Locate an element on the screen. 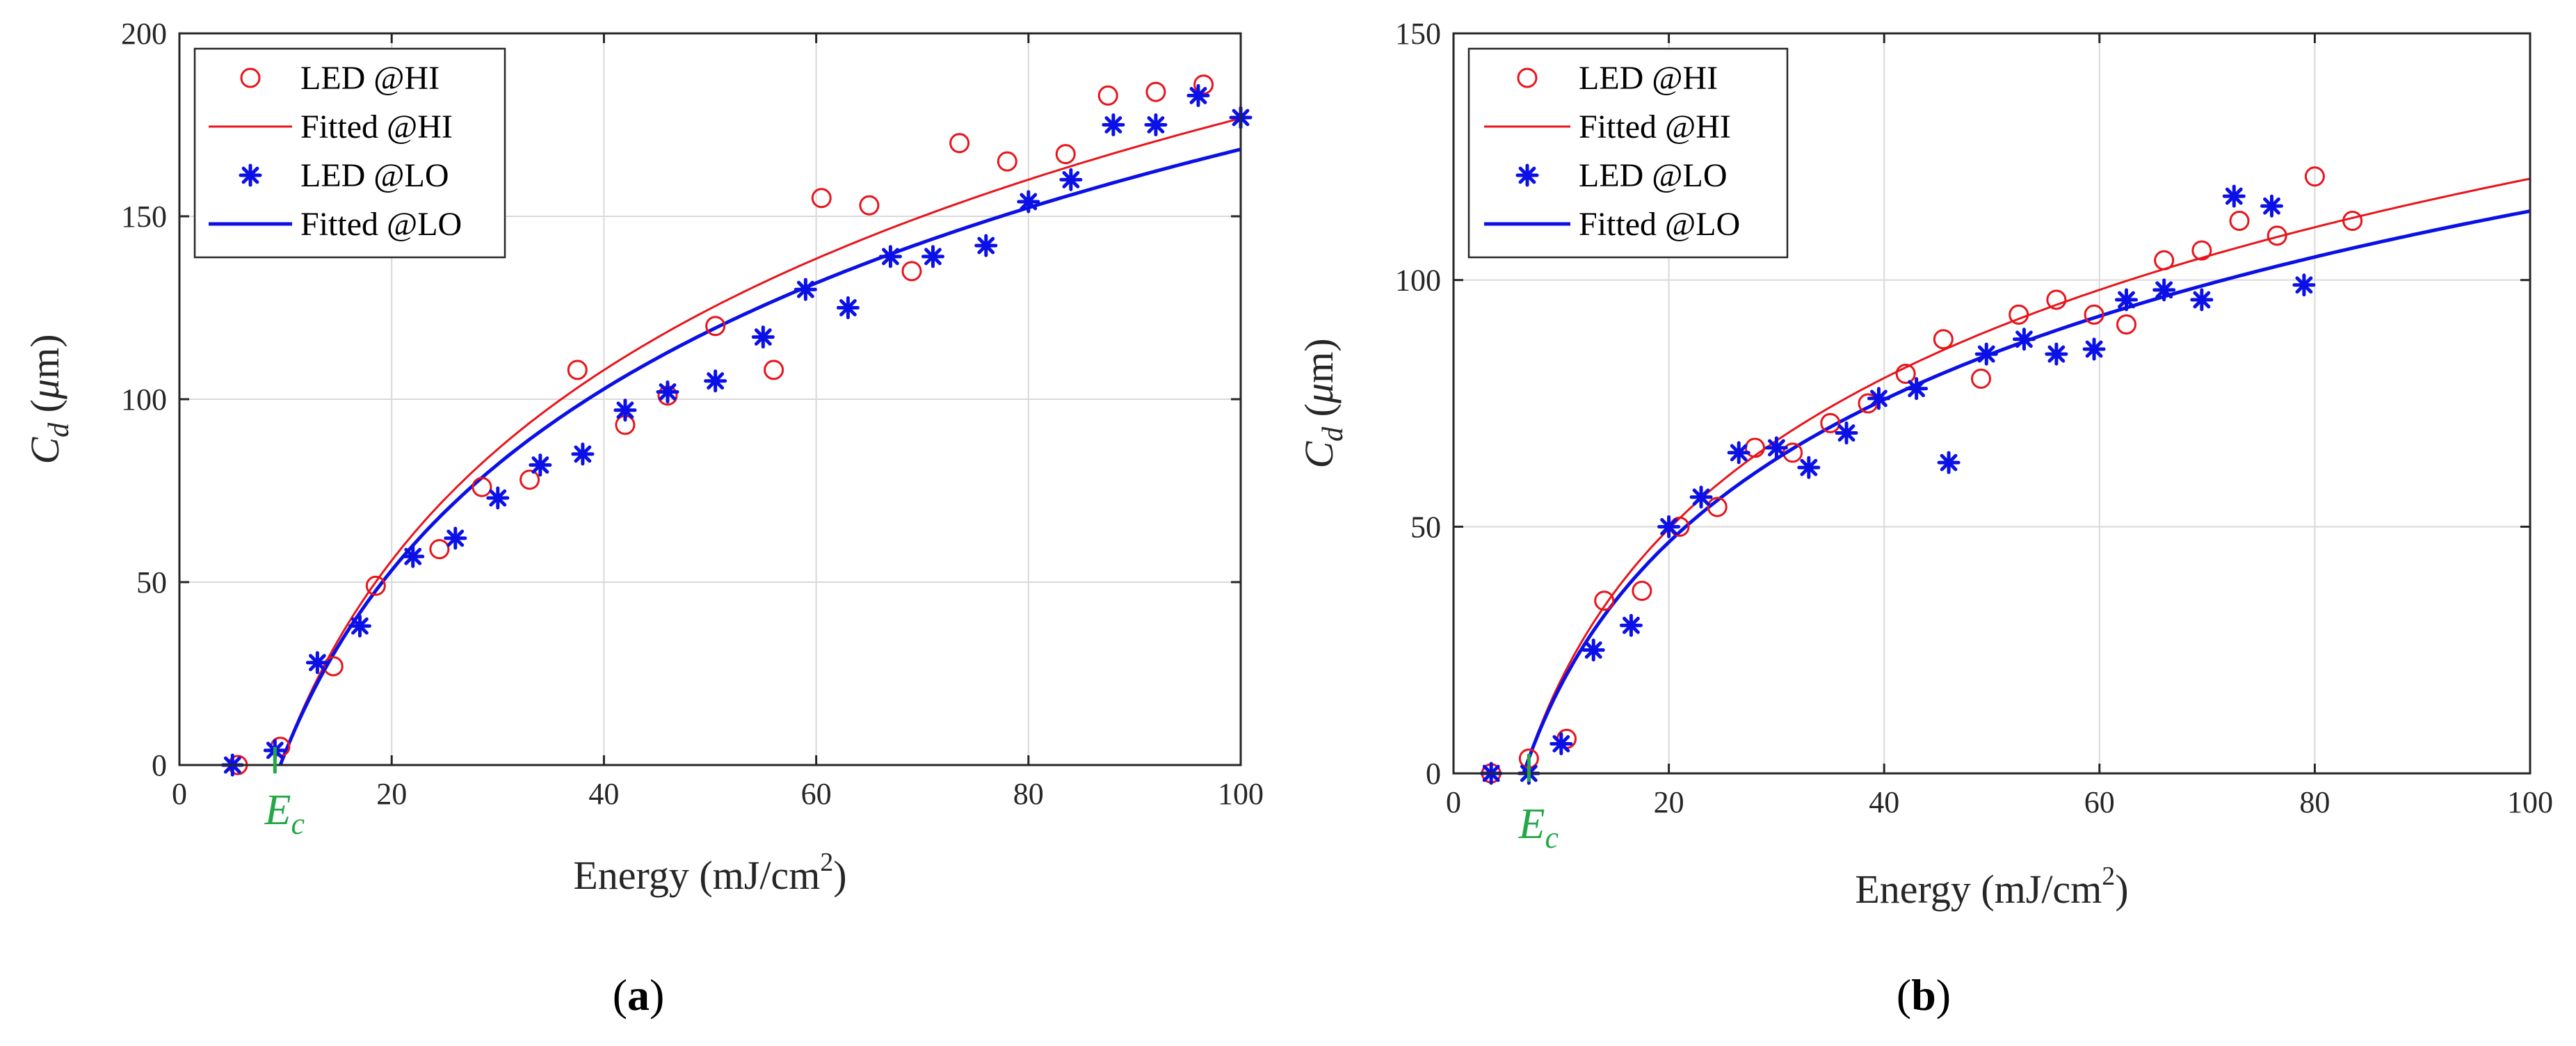 This screenshot has height=1046, width=2576. legend-marker-hi-b is located at coordinates (1527, 77).